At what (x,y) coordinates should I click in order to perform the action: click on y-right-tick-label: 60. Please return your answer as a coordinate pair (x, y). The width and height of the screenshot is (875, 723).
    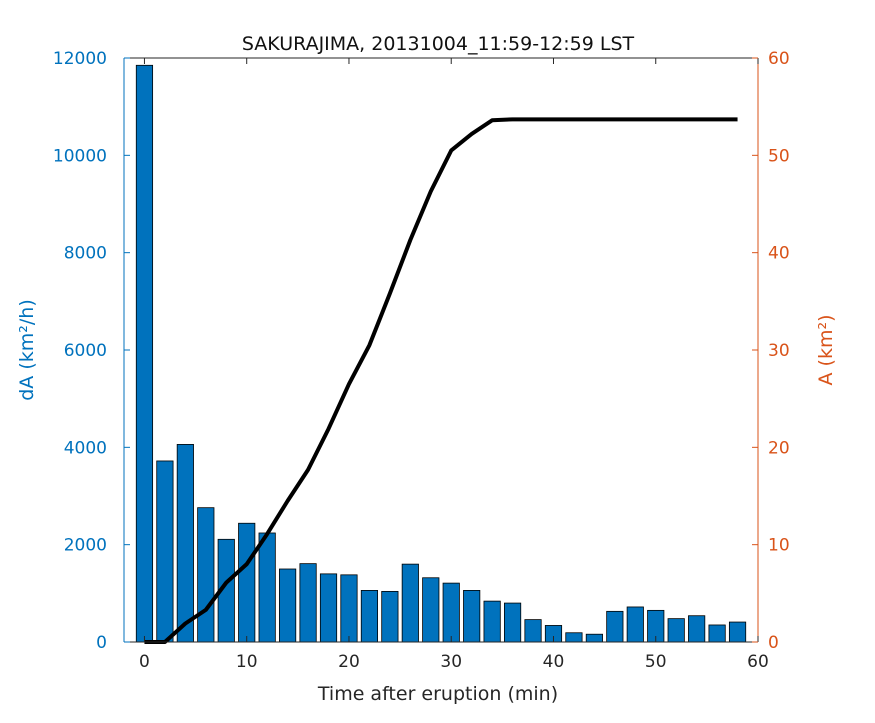
    Looking at the image, I should click on (779, 59).